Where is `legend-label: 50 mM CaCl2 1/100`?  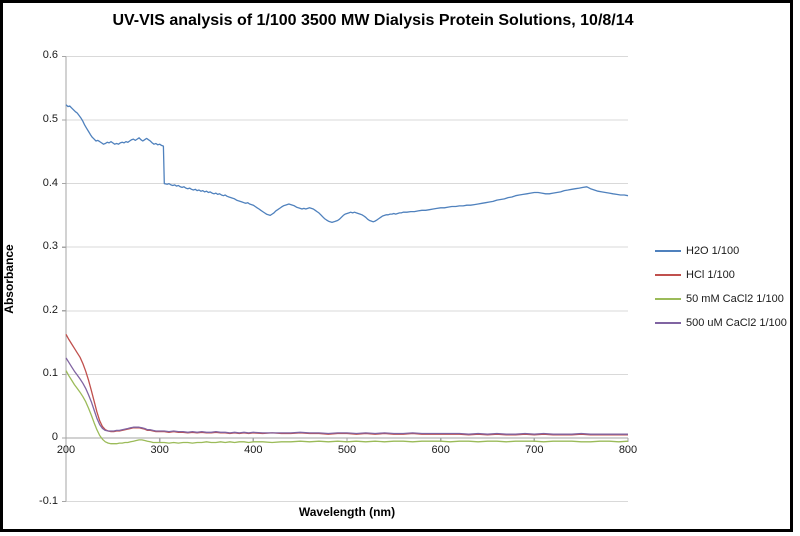
legend-label: 50 mM CaCl2 1/100 is located at coordinates (735, 299).